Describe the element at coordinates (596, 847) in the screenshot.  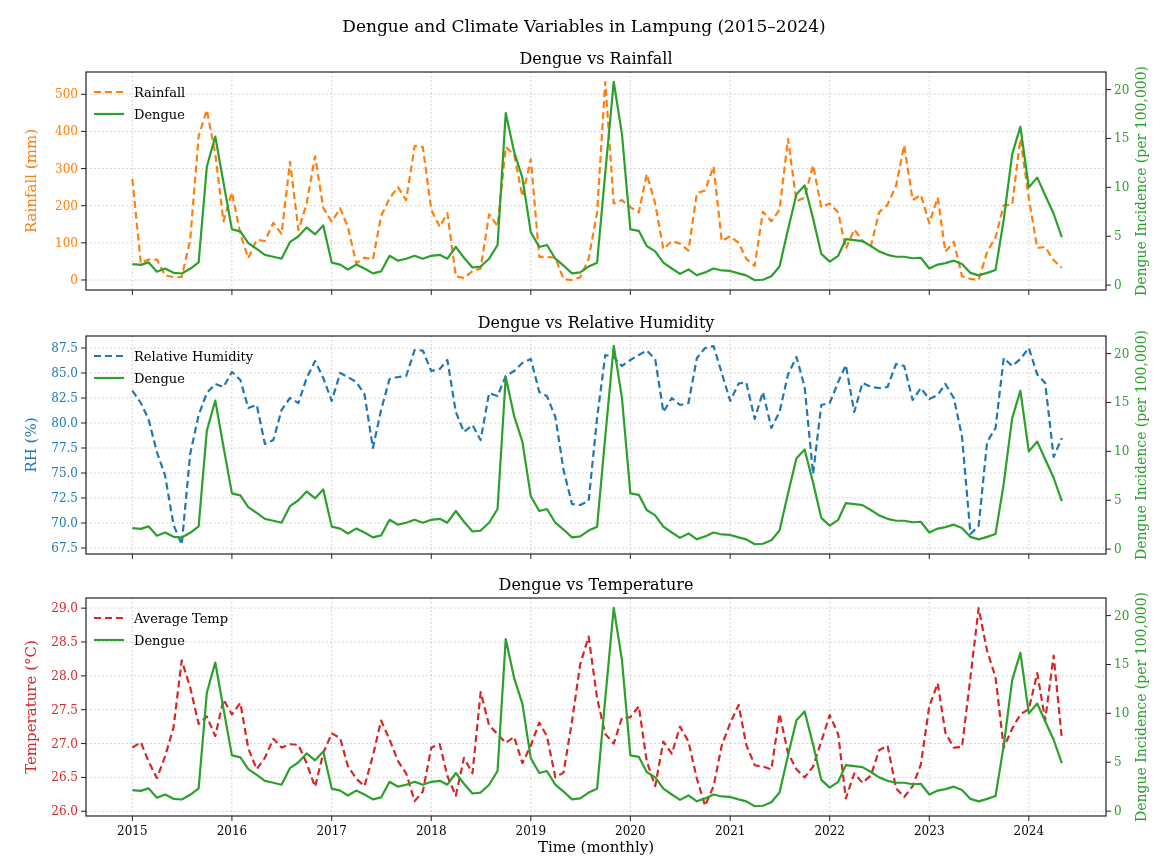
I see `x-axis-title: Time (monthly)` at that location.